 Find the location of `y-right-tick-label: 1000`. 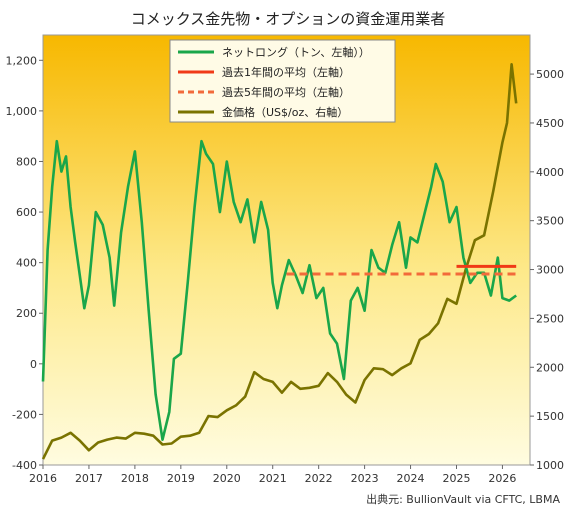

y-right-tick-label: 1000 is located at coordinates (550, 465).